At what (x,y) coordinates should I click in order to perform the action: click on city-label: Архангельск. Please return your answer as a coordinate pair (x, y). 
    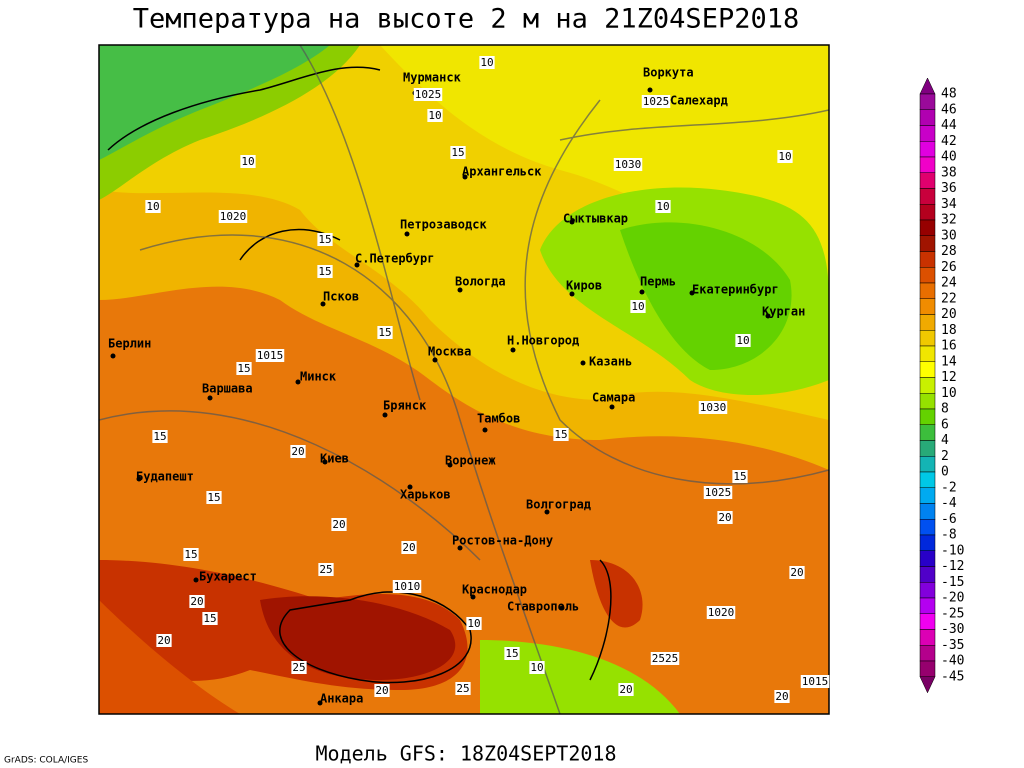
    Looking at the image, I should click on (502, 172).